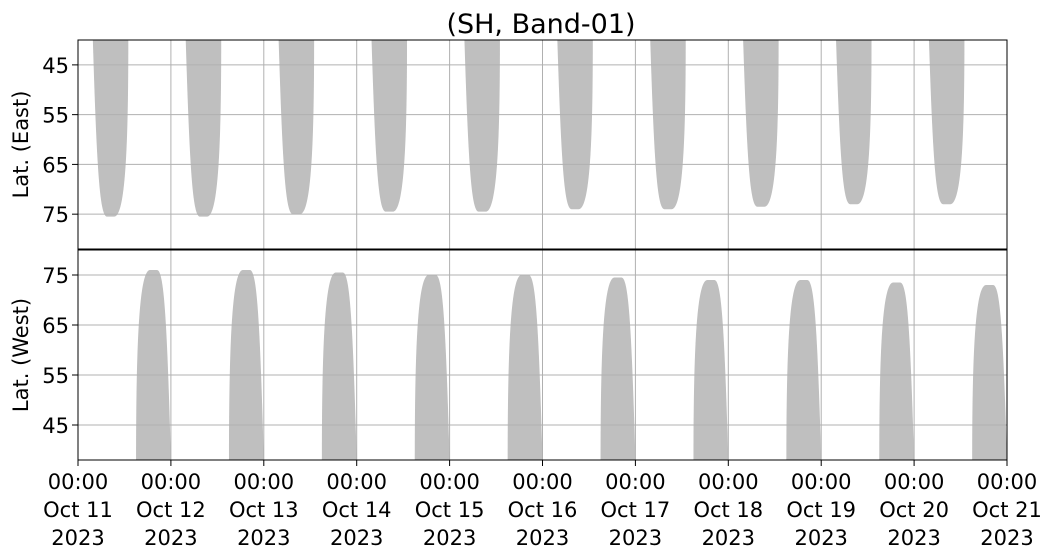 Image resolution: width=1053 pixels, height=556 pixels. I want to click on x-tick-label: 00:00 Oct 13 2023, so click(264, 510).